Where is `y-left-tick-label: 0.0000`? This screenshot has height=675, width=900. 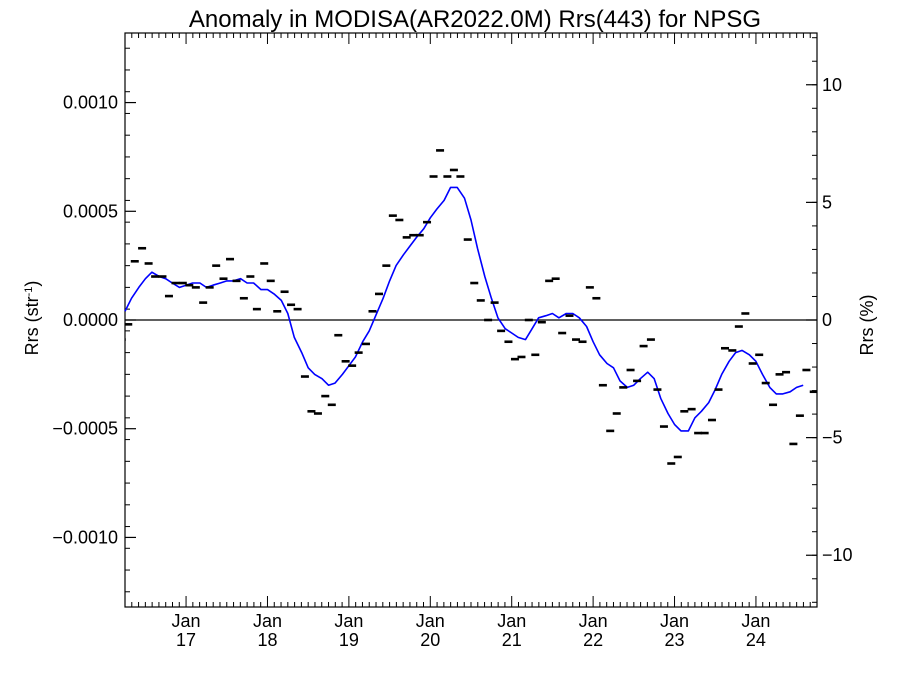
y-left-tick-label: 0.0000 is located at coordinates (90, 320).